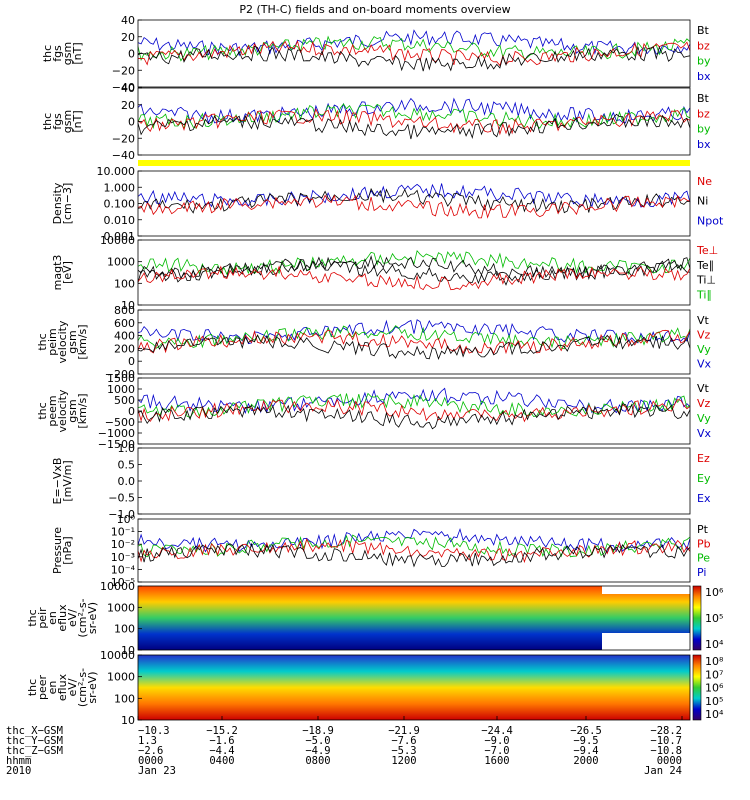  I want to click on y-axis-label: Density, so click(57, 203).